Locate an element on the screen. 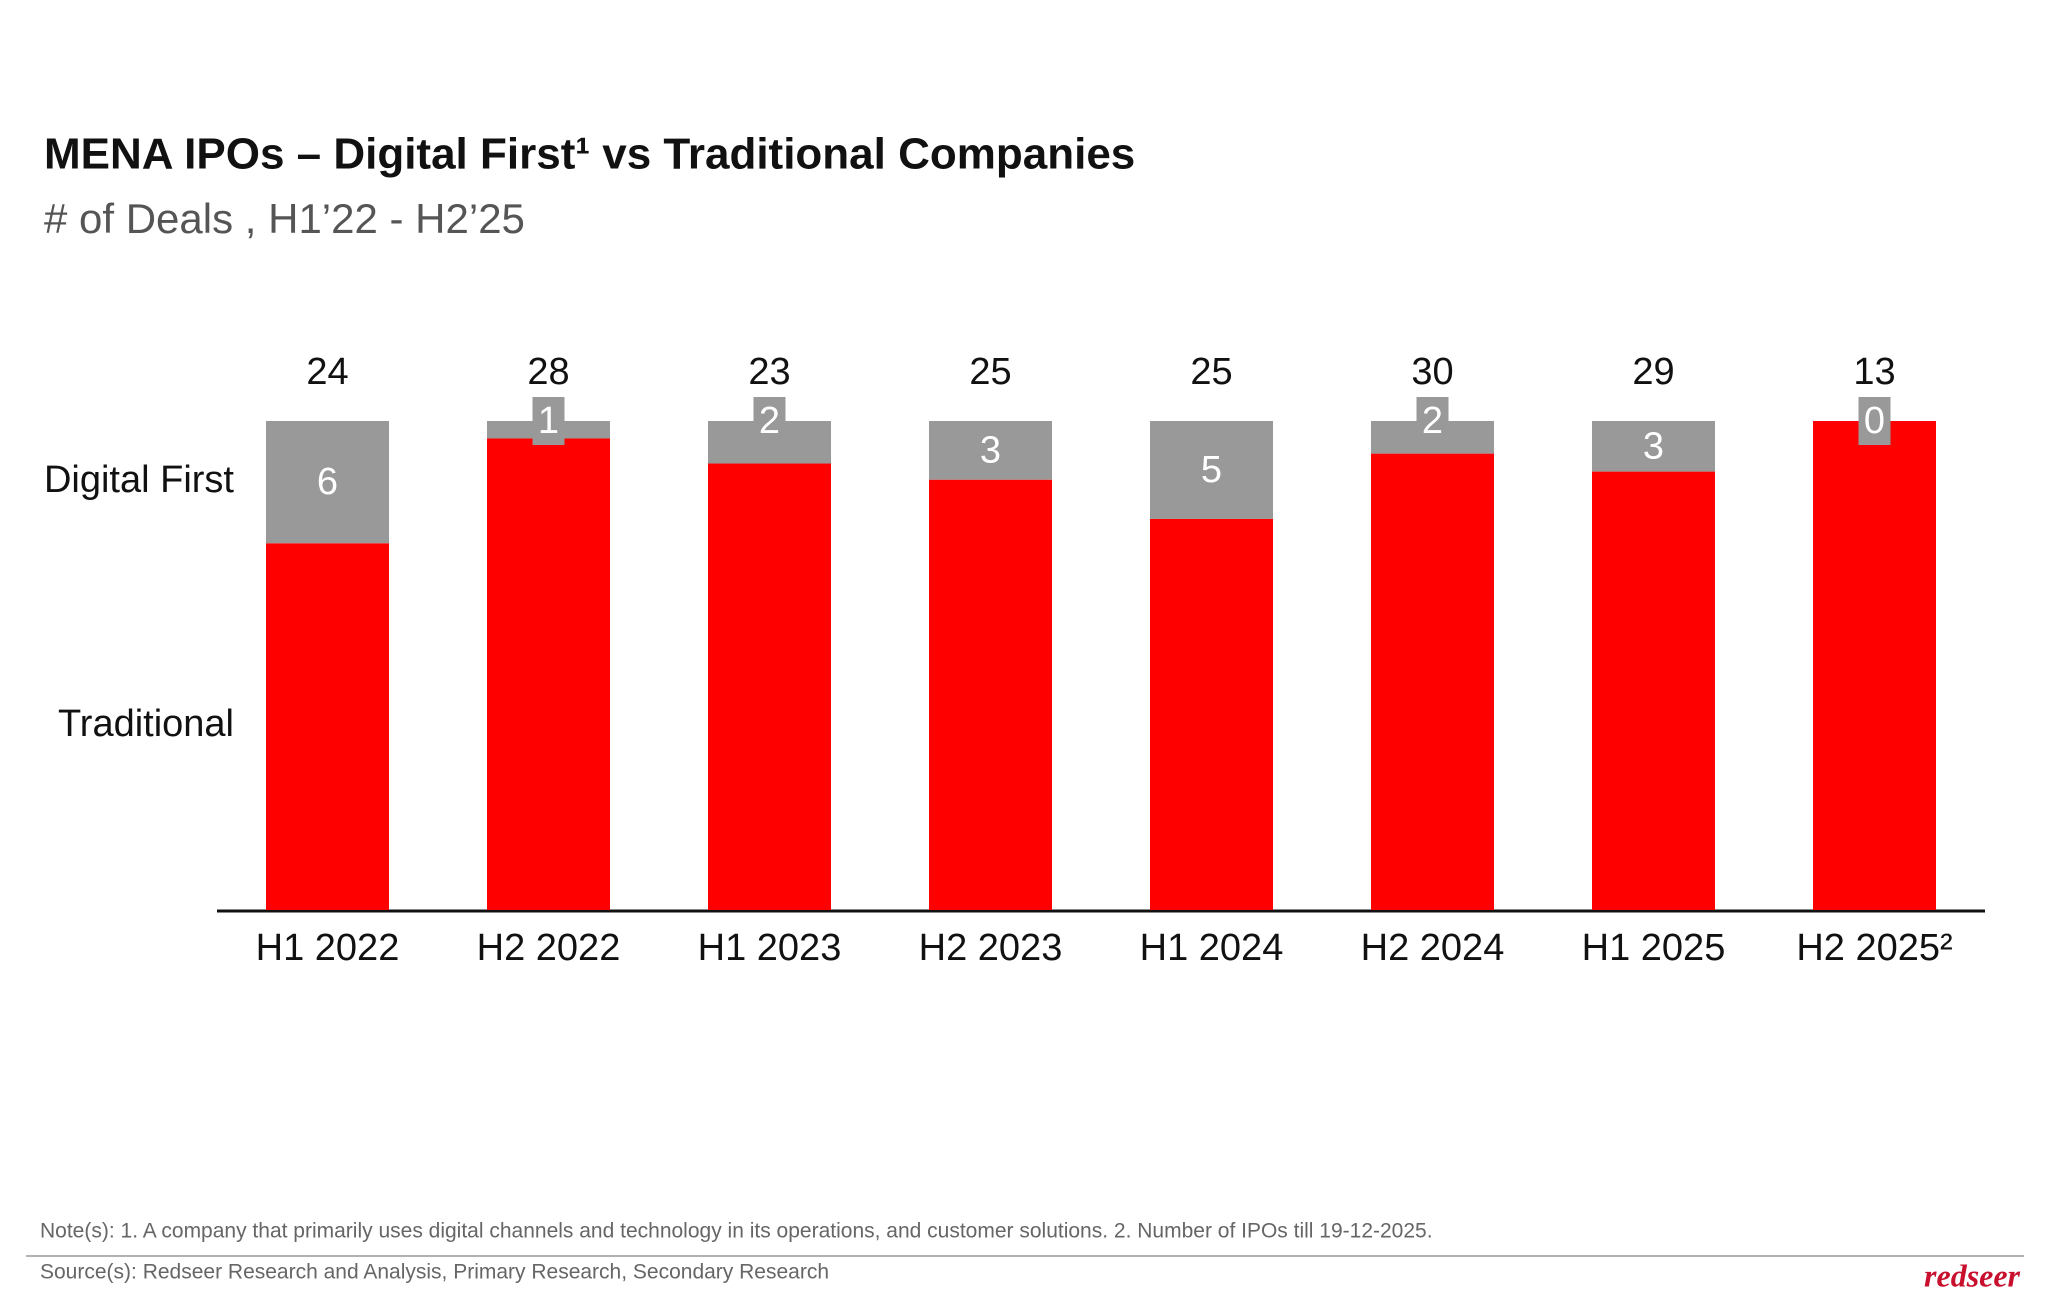  legend-label: Traditional is located at coordinates (146, 724).